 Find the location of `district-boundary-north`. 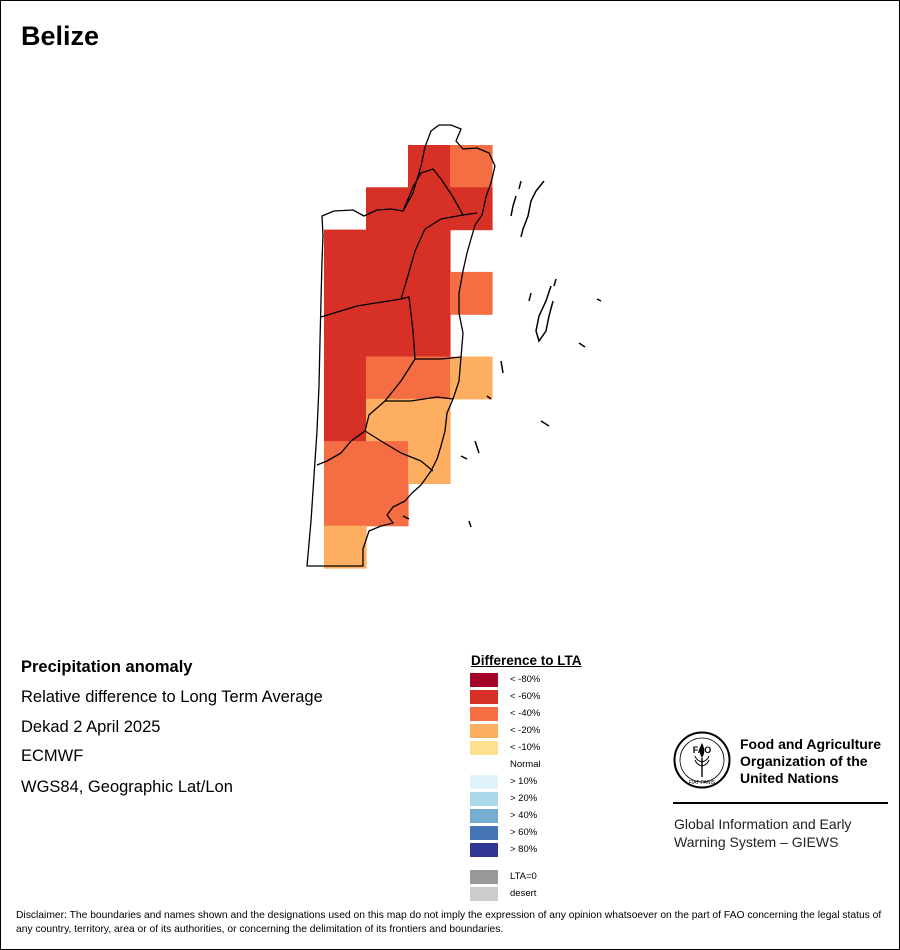

district-boundary-north is located at coordinates (440, 192).